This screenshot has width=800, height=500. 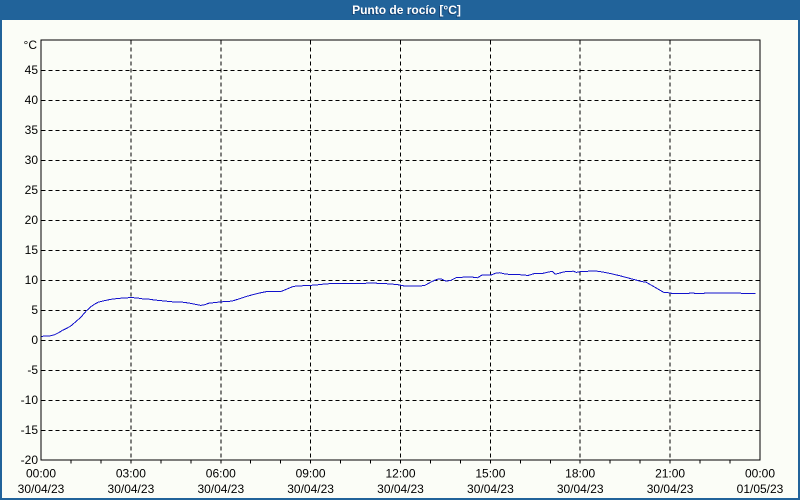 I want to click on svg-text: 15:00, so click(x=490, y=474).